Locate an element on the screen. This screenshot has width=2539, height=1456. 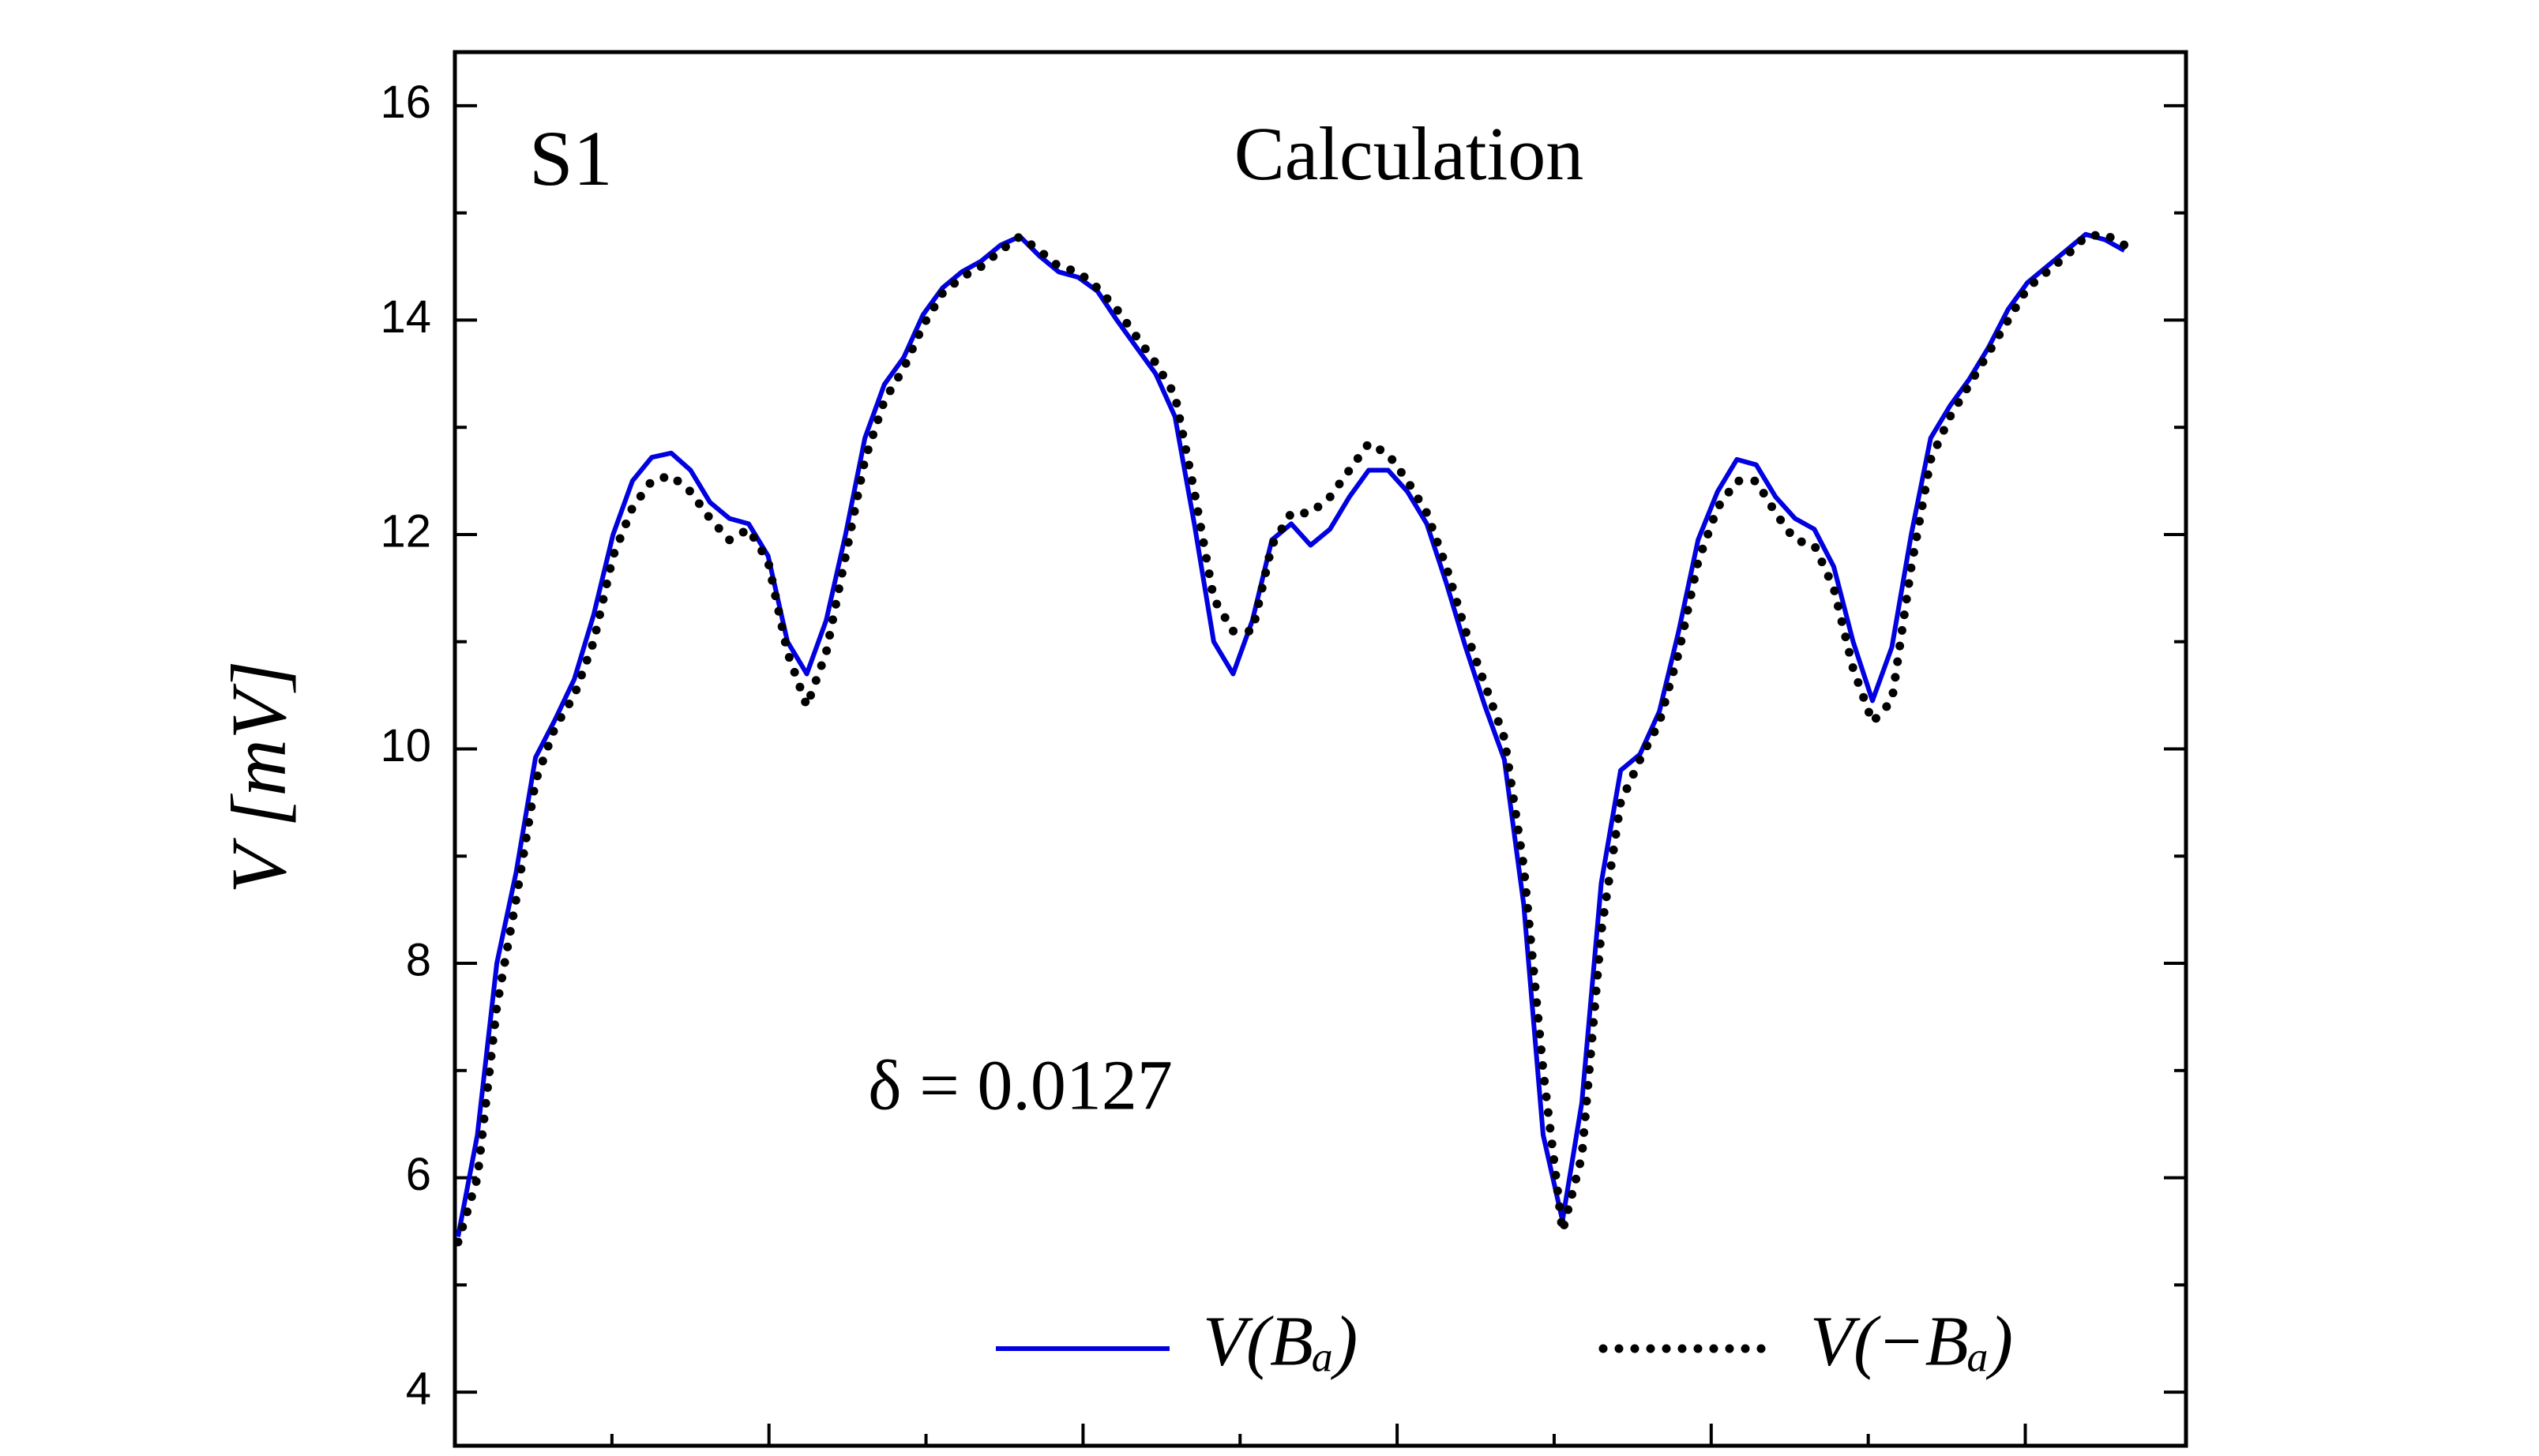
annotation: Calculation is located at coordinates (1409, 153).